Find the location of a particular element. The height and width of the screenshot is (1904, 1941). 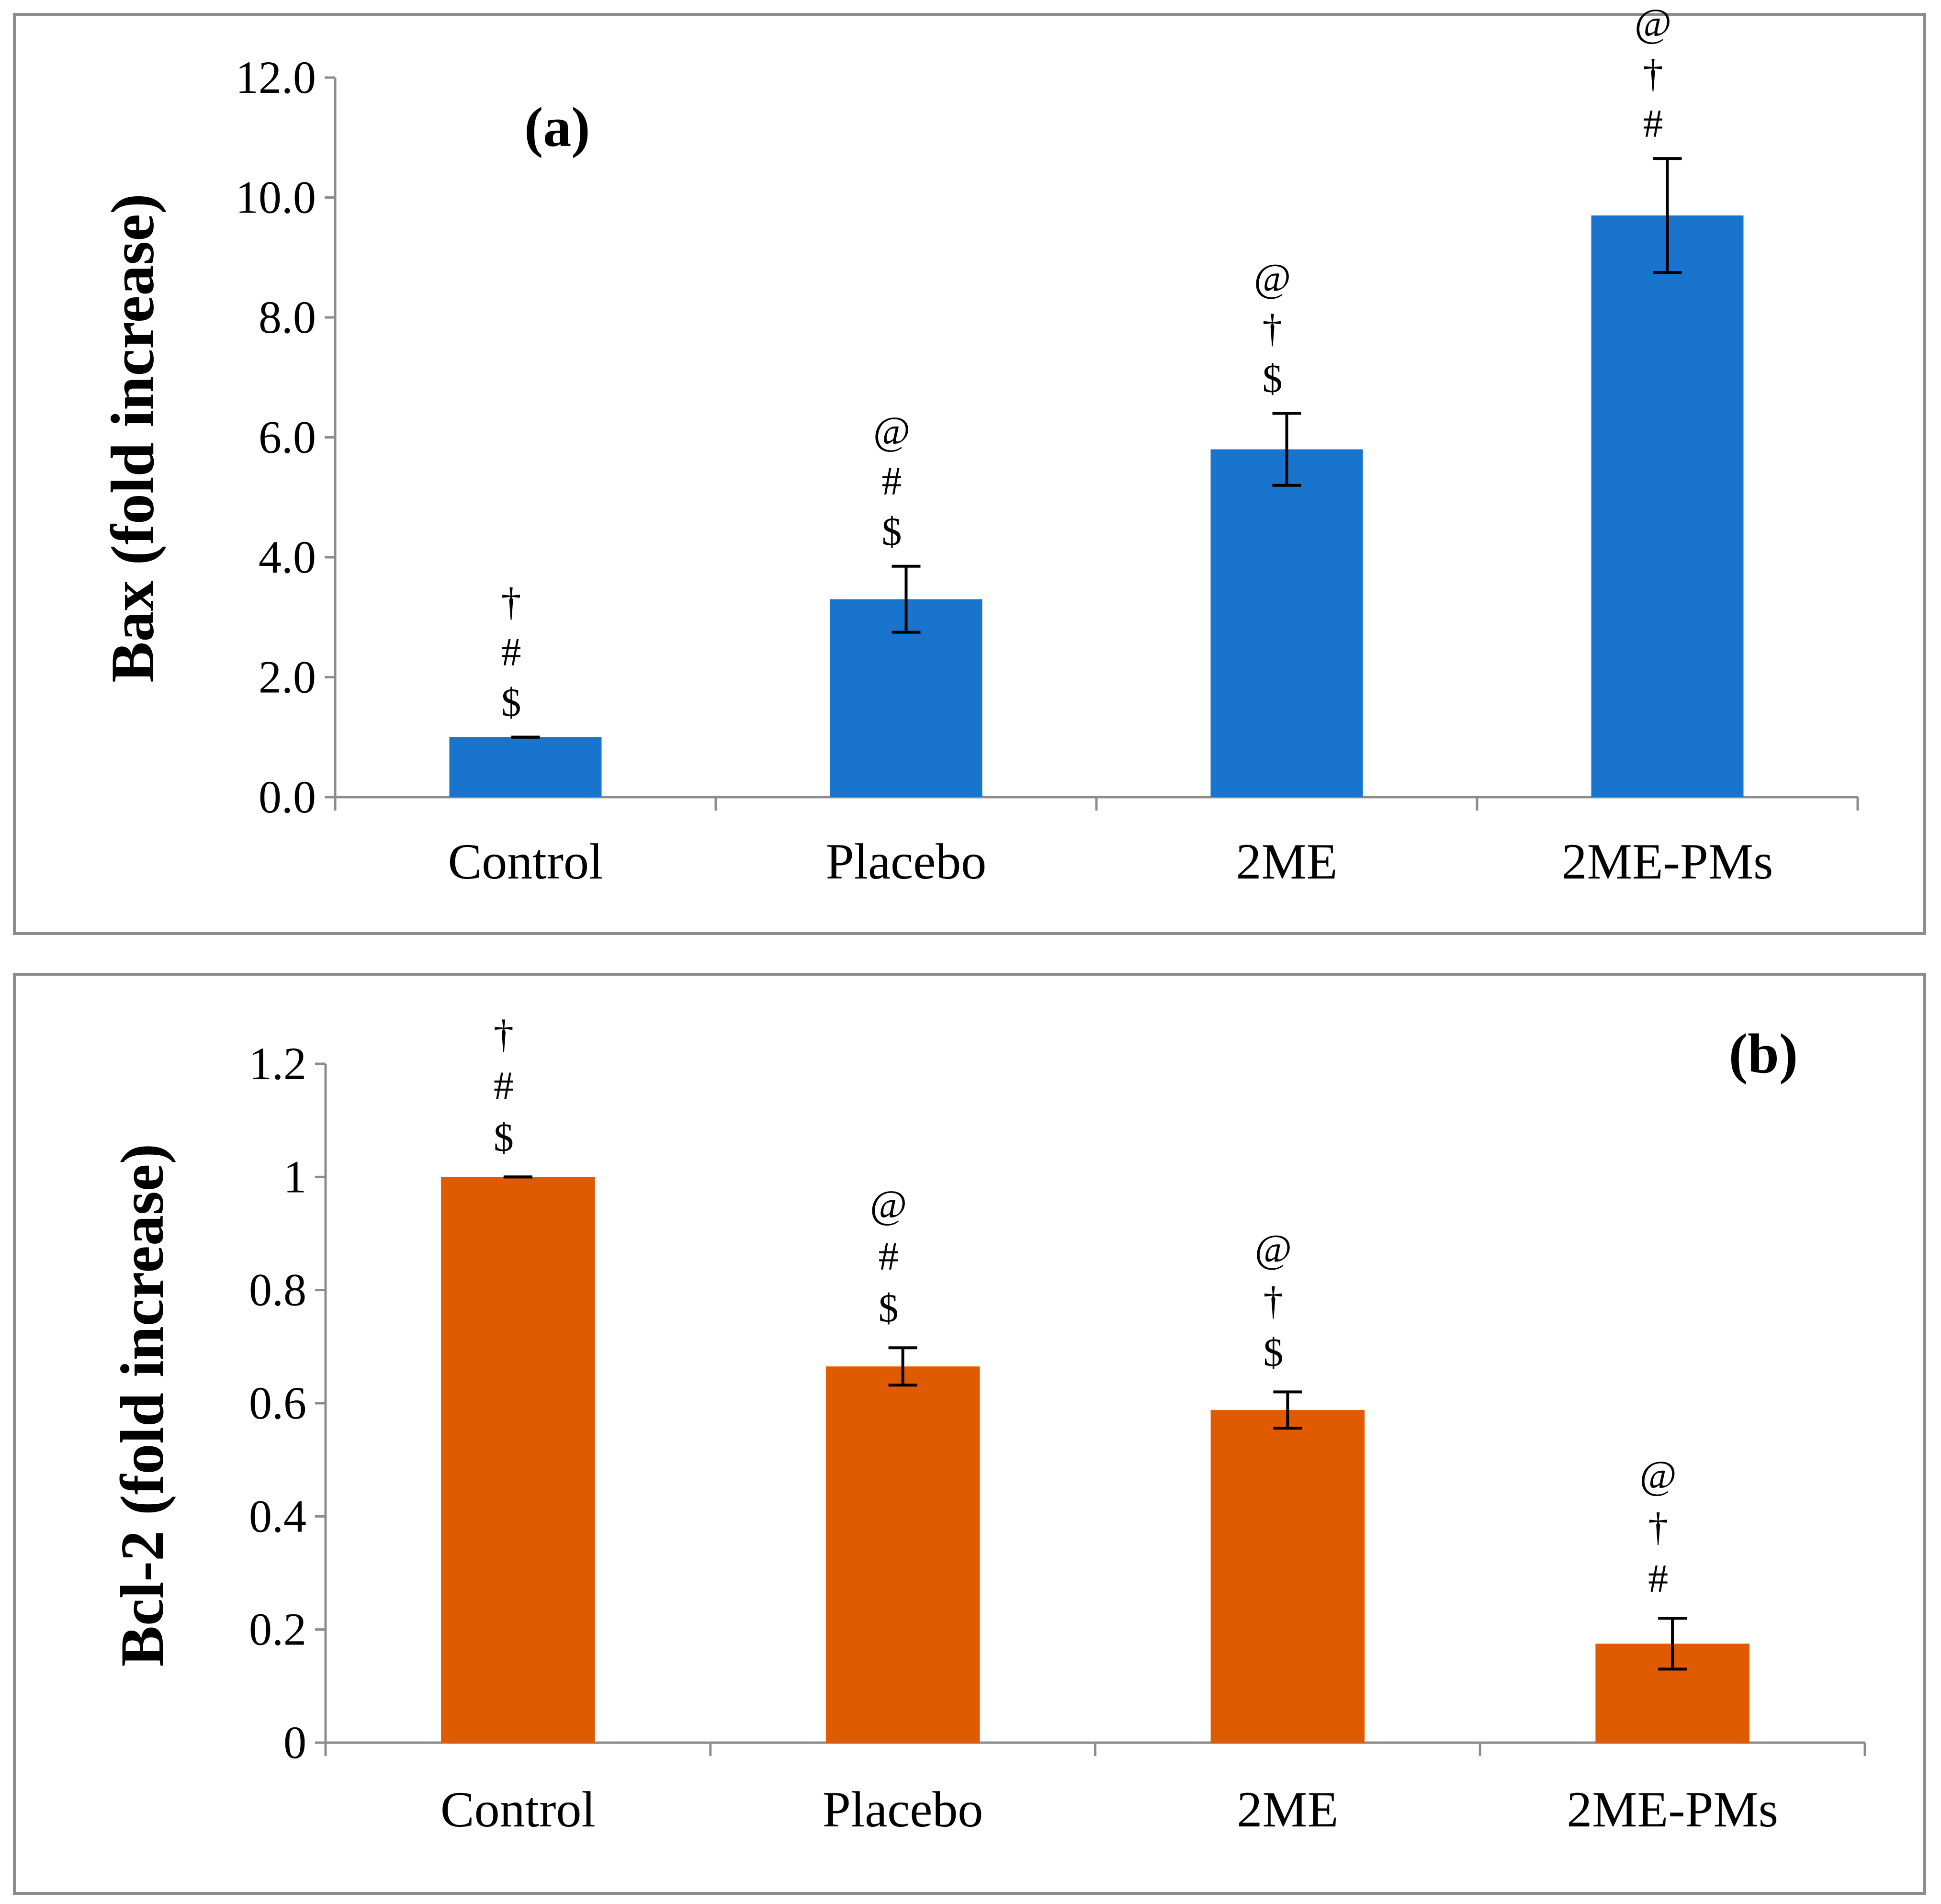

y-tick-label: 0.8 is located at coordinates (277, 1290).